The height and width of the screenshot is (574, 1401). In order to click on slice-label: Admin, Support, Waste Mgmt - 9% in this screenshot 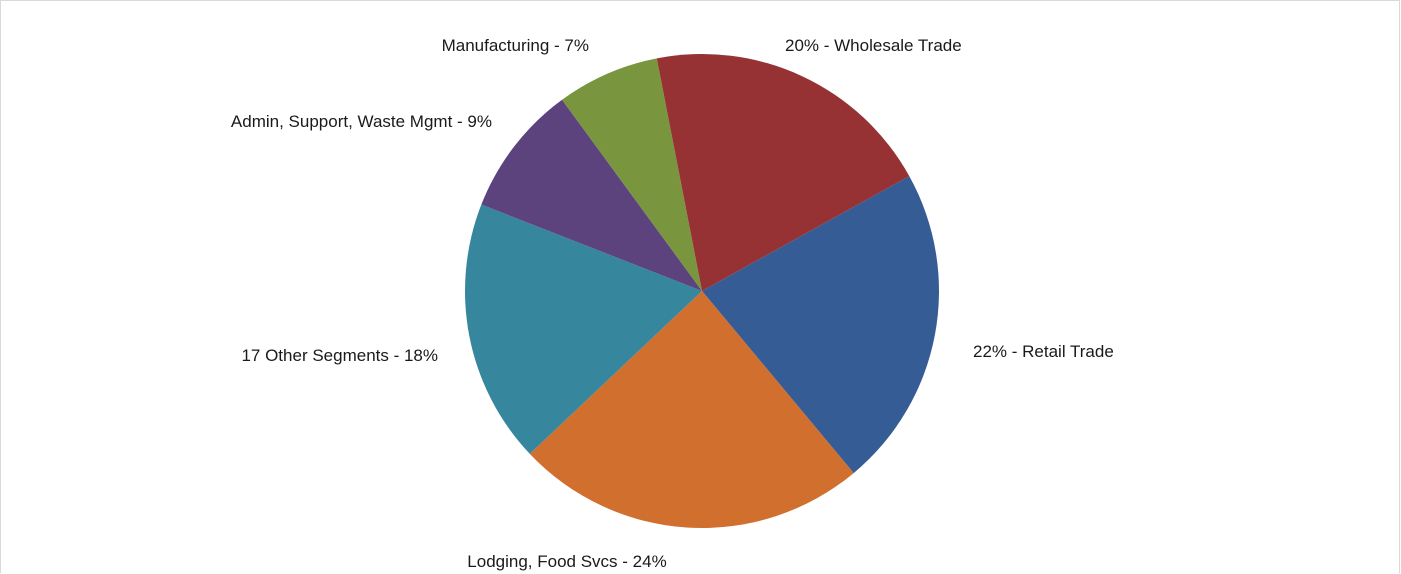, I will do `click(361, 121)`.